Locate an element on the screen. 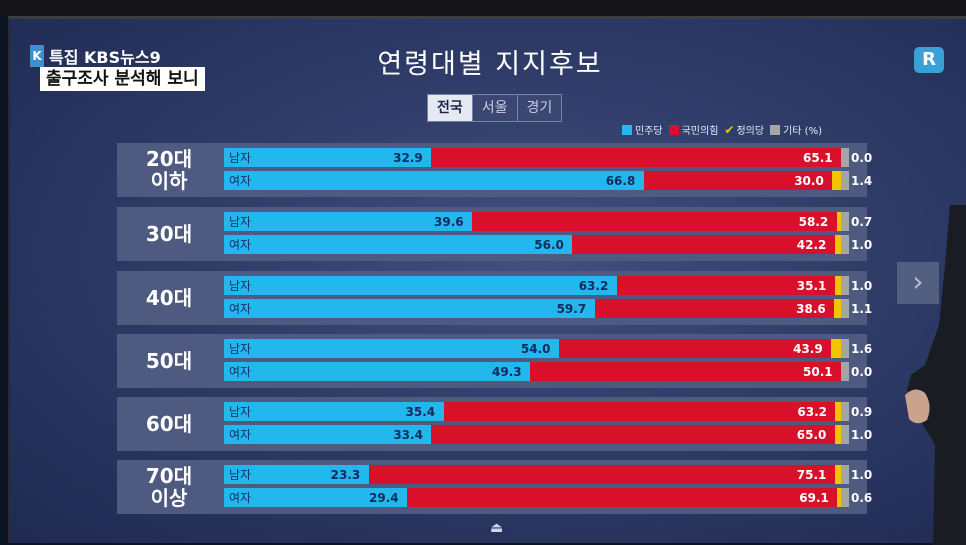 The width and height of the screenshot is (966, 545). bar-row: 35.4 63.2 0.9 남자 is located at coordinates (548, 411).